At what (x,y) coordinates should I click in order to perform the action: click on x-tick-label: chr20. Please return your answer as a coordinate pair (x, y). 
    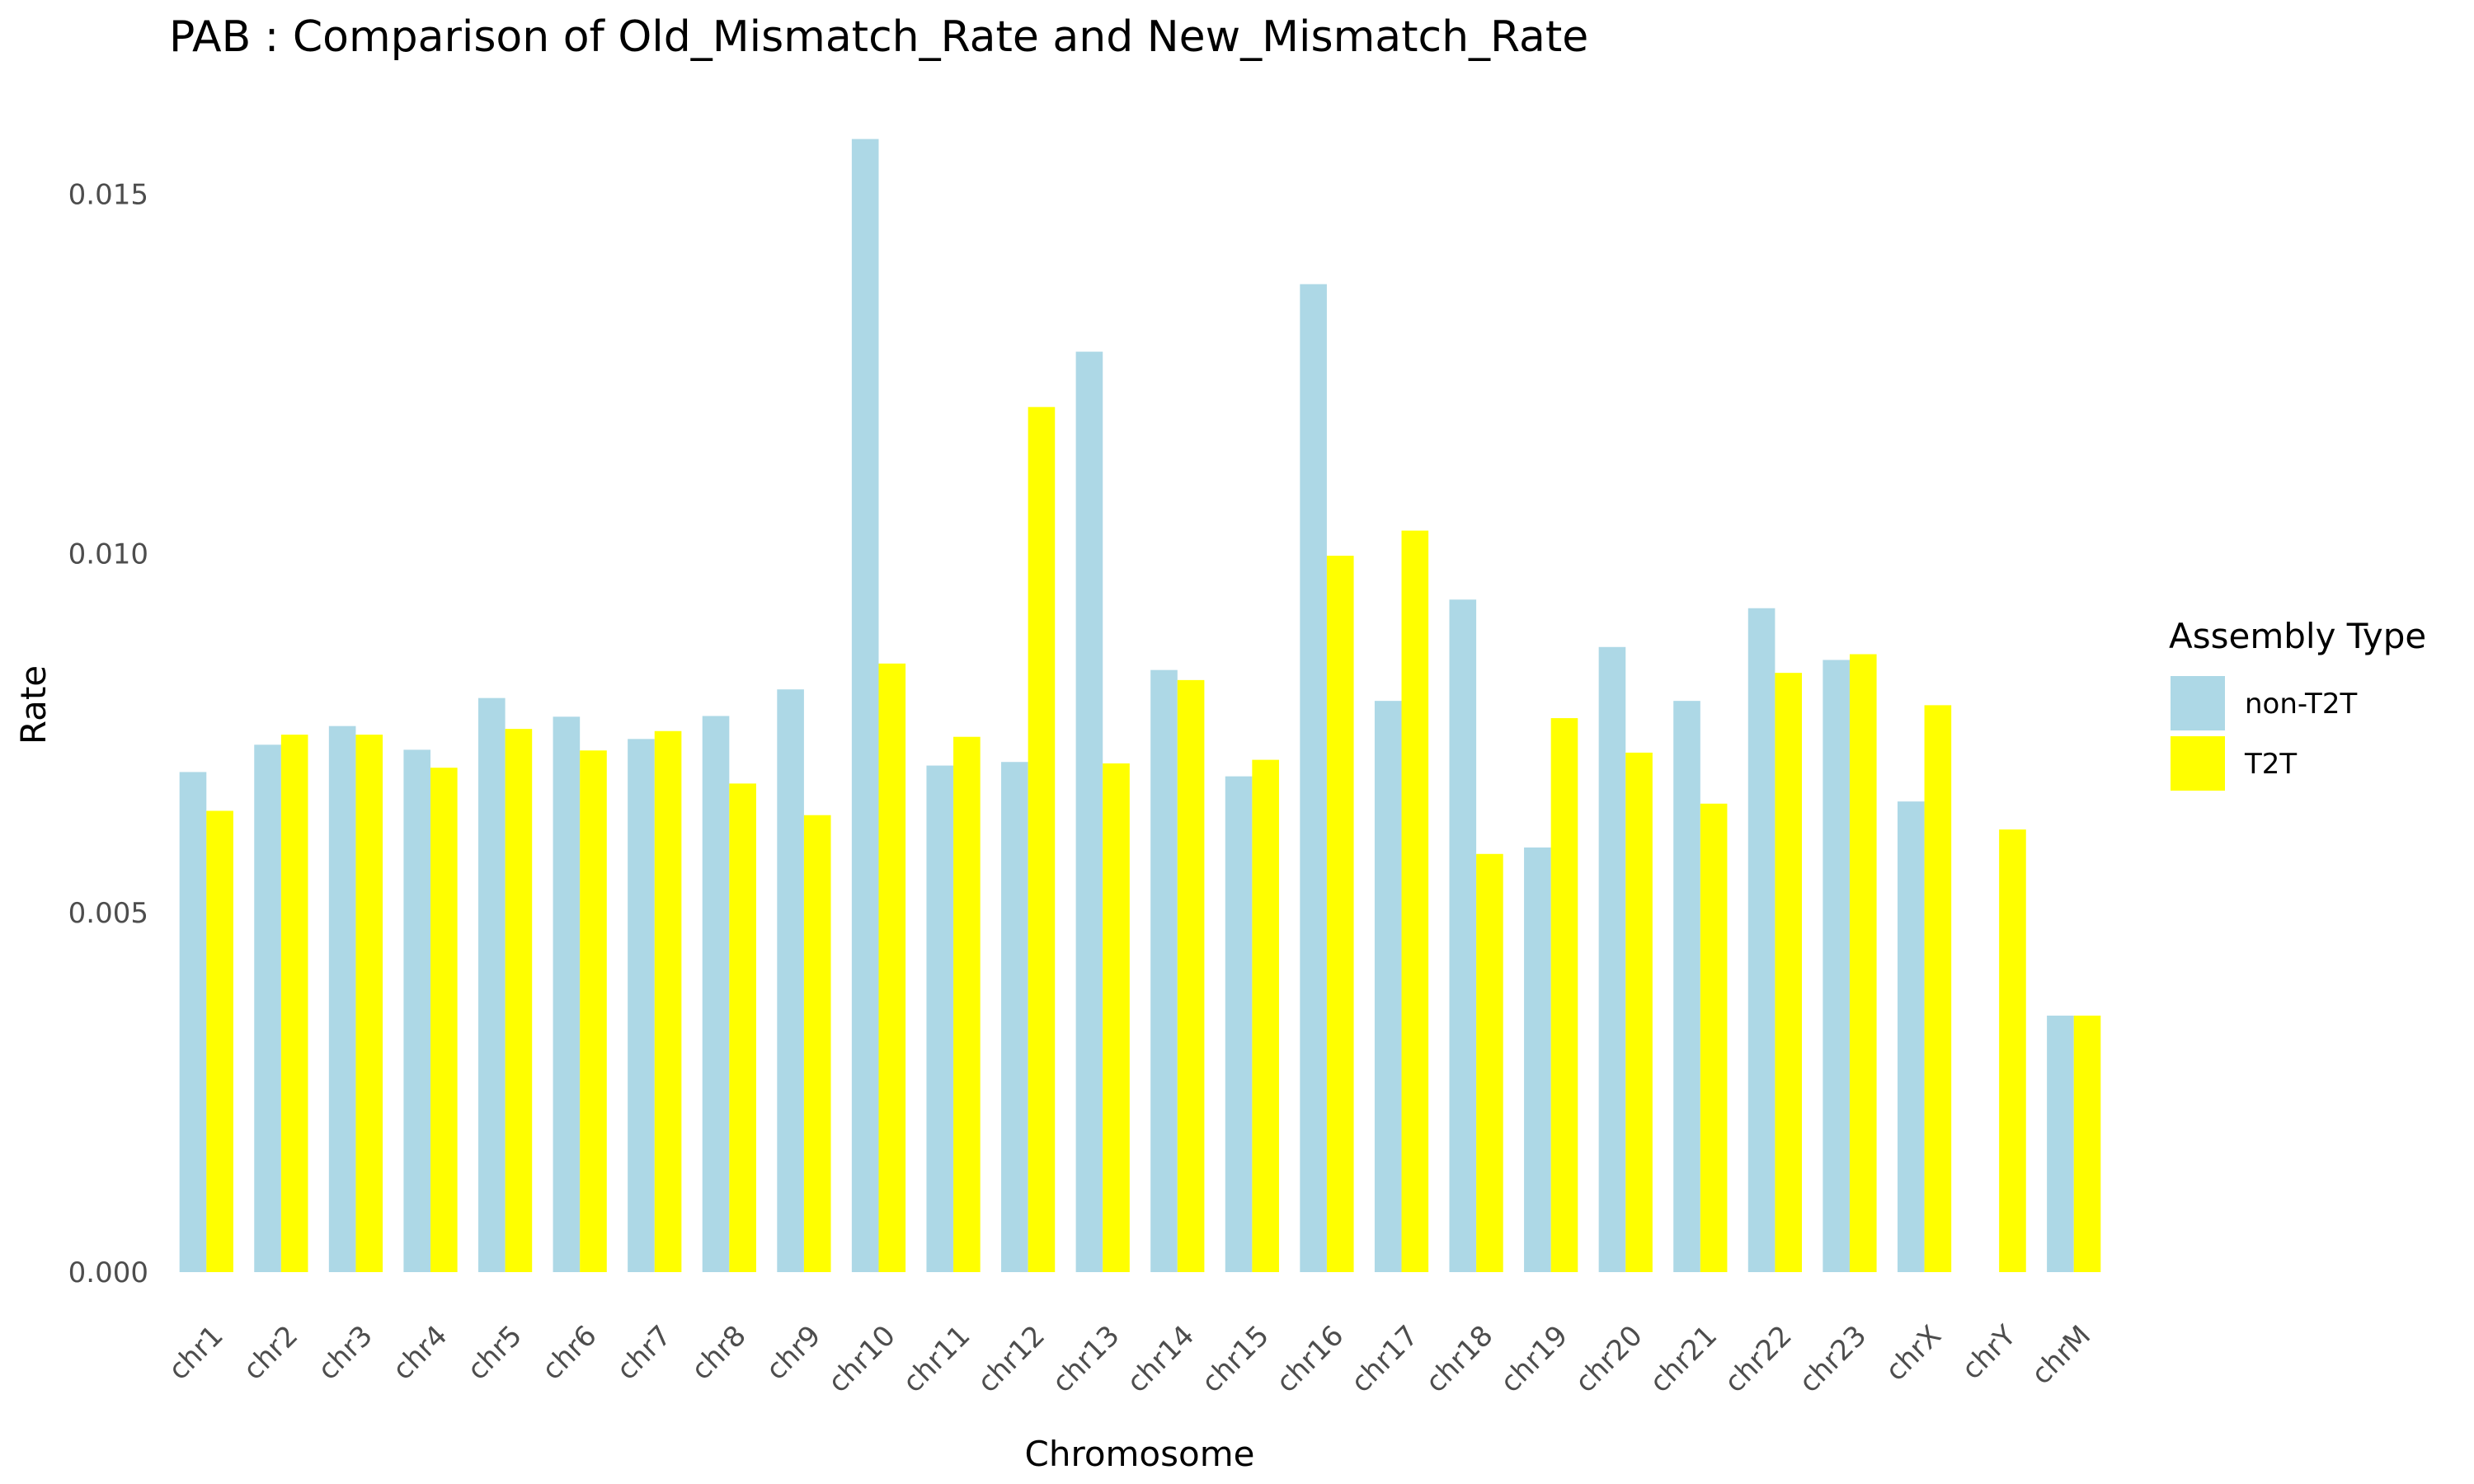
    Looking at the image, I should click on (1609, 1359).